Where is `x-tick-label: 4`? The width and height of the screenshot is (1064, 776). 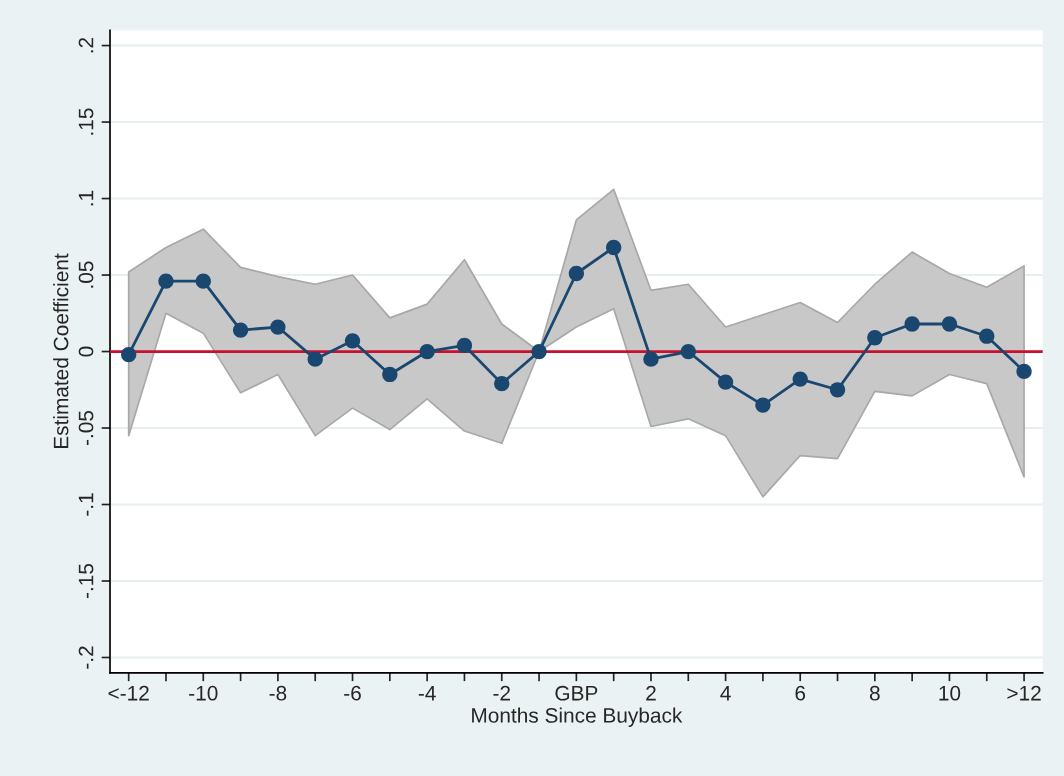 x-tick-label: 4 is located at coordinates (725, 693).